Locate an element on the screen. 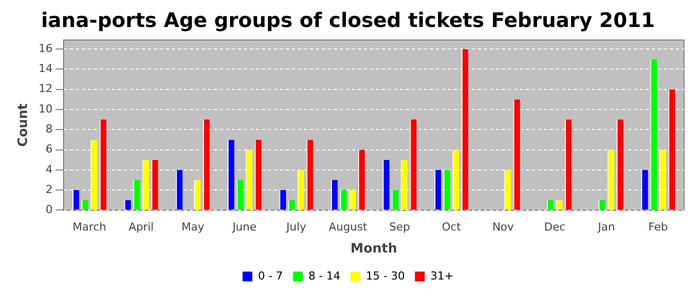  y-tick-label: 2 is located at coordinates (49, 189).